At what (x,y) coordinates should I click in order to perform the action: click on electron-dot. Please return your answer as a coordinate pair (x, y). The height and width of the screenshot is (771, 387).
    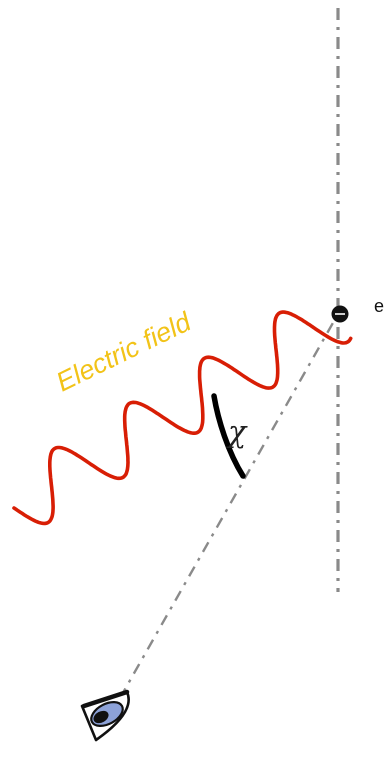
    Looking at the image, I should click on (340, 314).